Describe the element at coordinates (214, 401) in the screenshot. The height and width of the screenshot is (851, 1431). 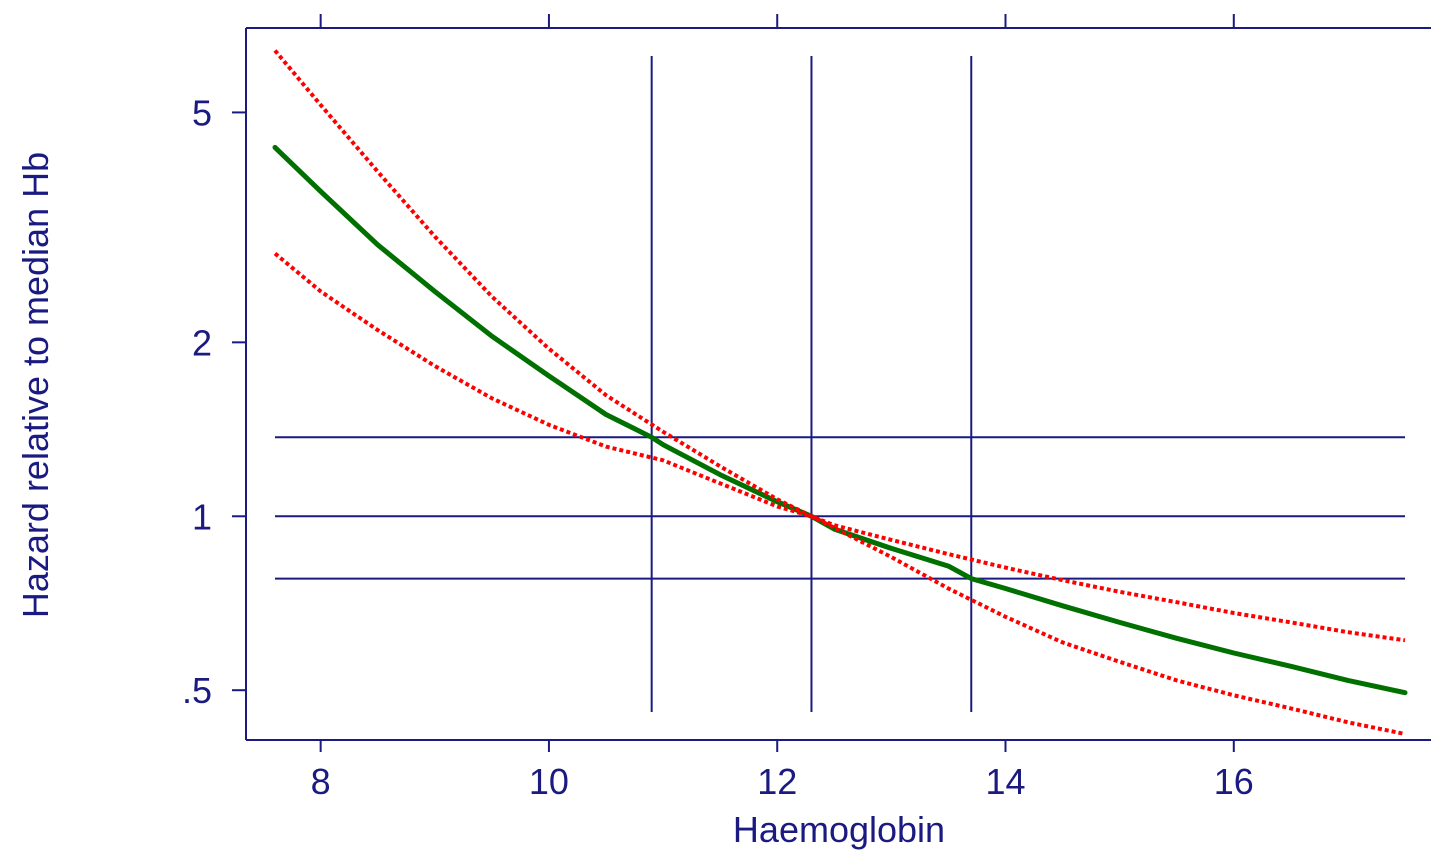
I see `y-ticks: .5 1 2 5` at that location.